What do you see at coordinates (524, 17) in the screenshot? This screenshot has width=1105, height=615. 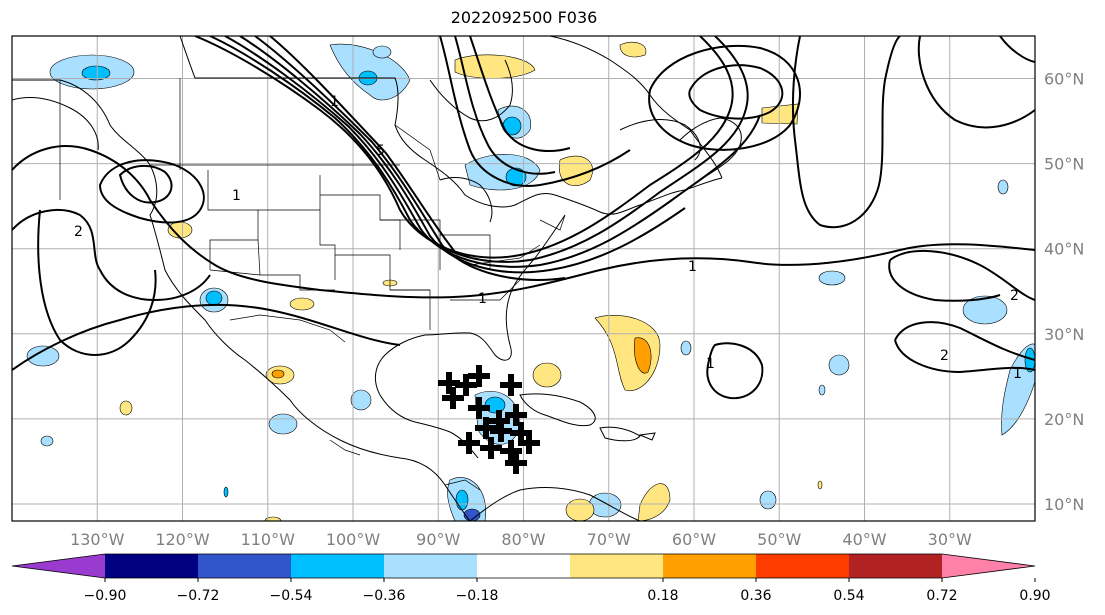 I see `map-title: 2022092500 F036` at bounding box center [524, 17].